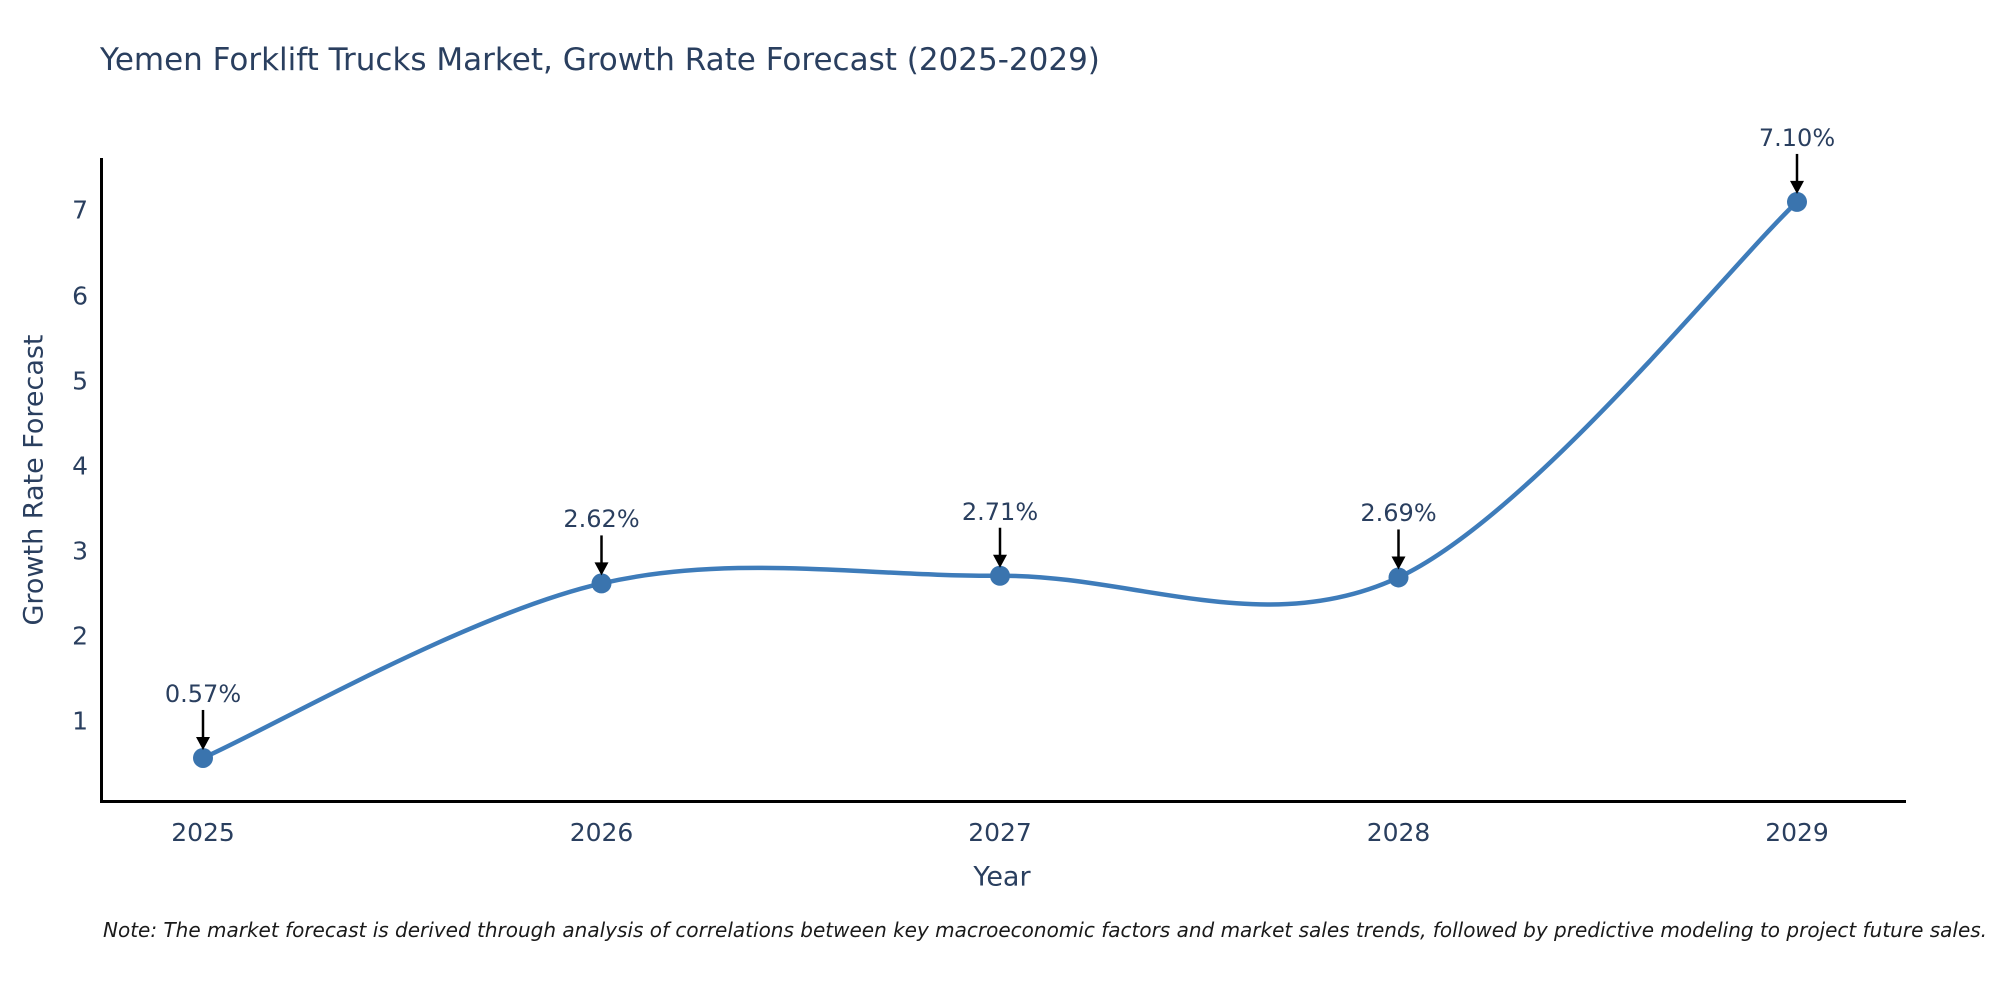  What do you see at coordinates (80, 381) in the screenshot?
I see `y-tick-label: 5` at bounding box center [80, 381].